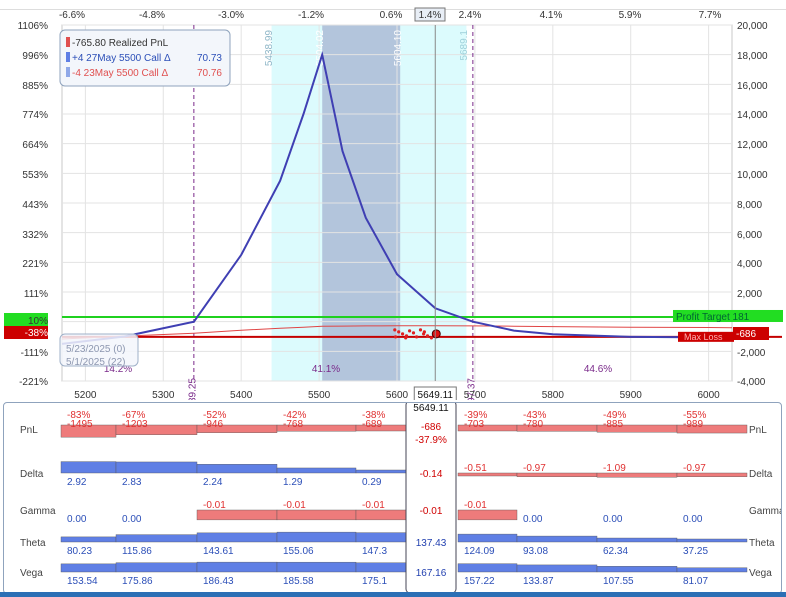  What do you see at coordinates (431, 440) in the screenshot?
I see `current-price-pnl-percent: -37.9%` at bounding box center [431, 440].